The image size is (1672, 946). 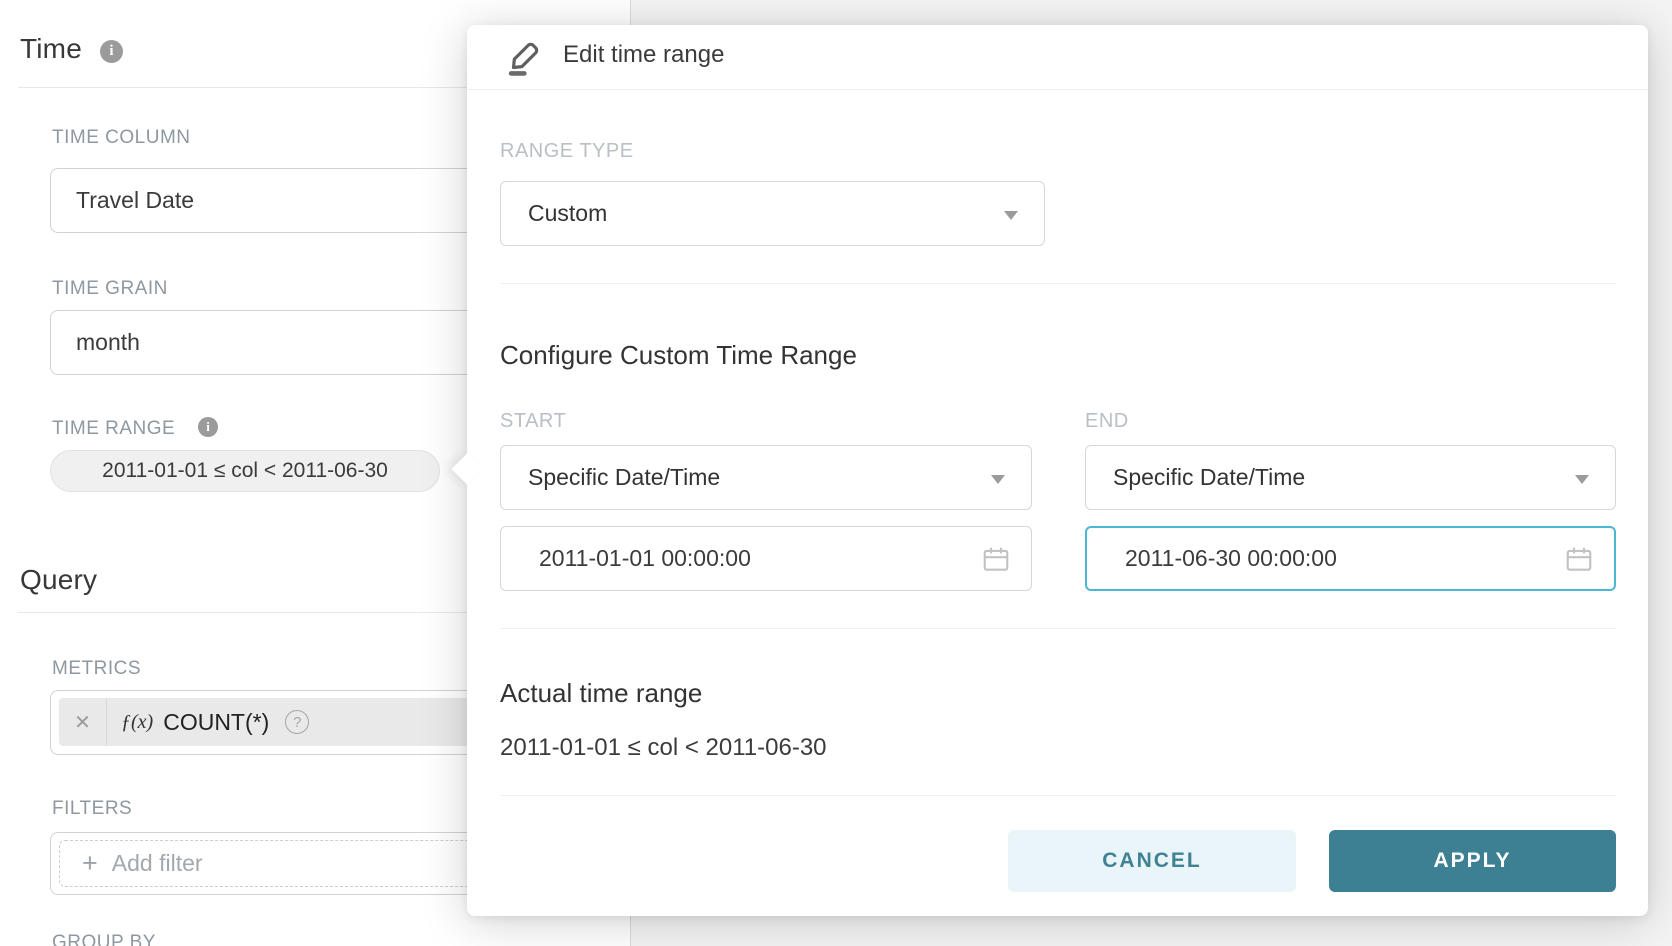 I want to click on popover-title: Edit time range, so click(x=644, y=54).